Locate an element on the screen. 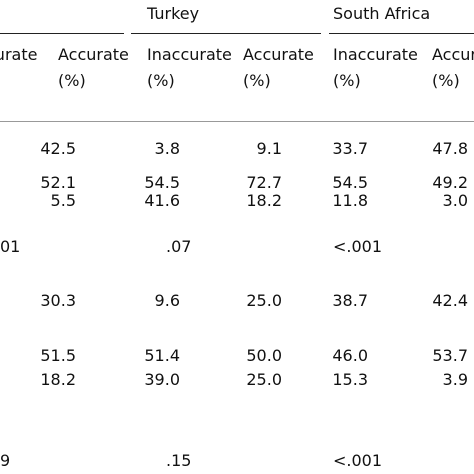  cell: 41.6 is located at coordinates (162, 200).